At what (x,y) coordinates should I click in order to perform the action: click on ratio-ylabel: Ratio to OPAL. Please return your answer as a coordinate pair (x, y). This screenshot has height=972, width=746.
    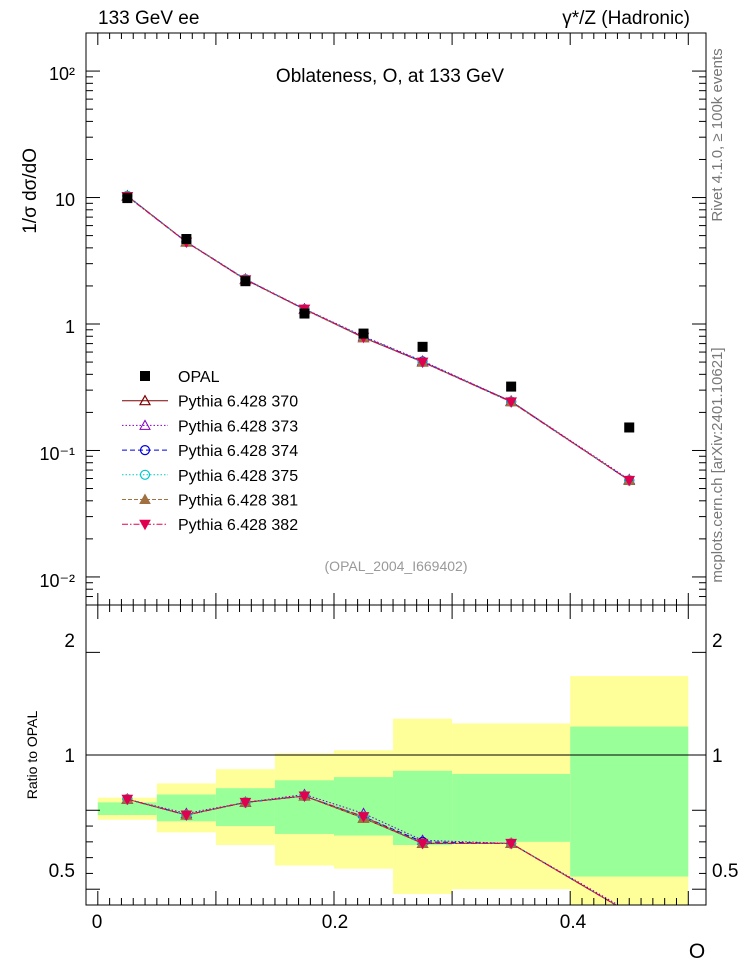
    Looking at the image, I should click on (32, 755).